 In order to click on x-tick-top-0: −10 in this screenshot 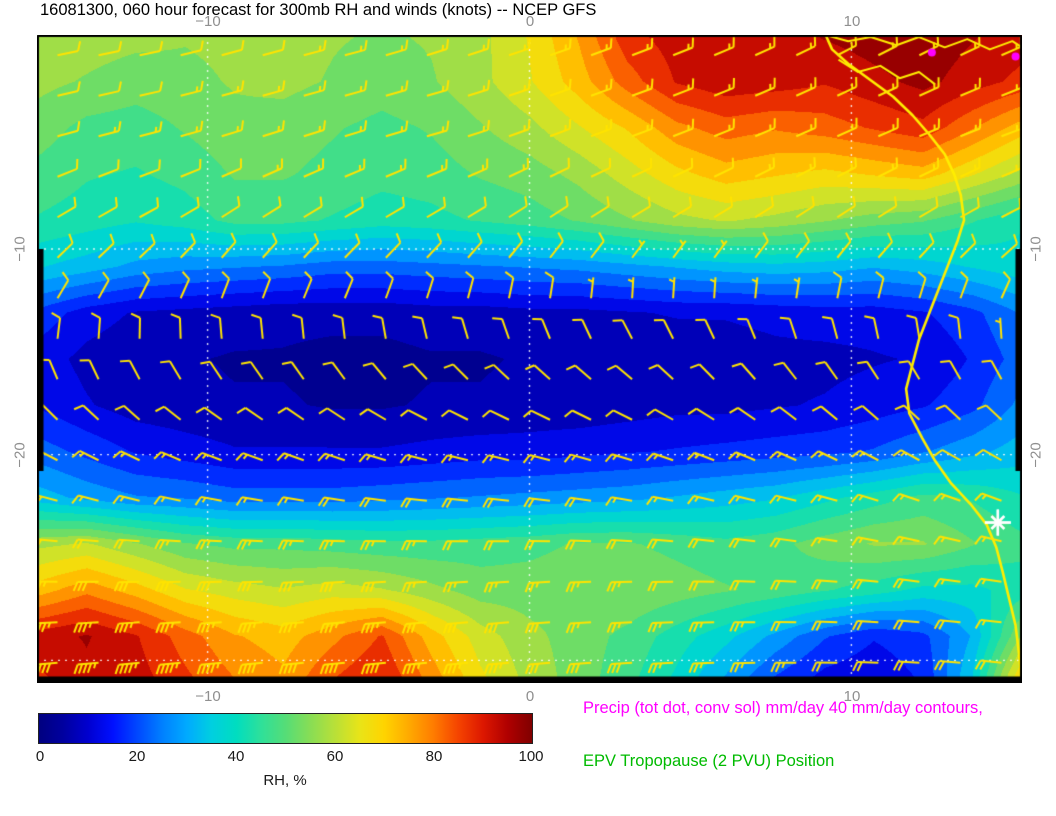, I will do `click(208, 21)`.